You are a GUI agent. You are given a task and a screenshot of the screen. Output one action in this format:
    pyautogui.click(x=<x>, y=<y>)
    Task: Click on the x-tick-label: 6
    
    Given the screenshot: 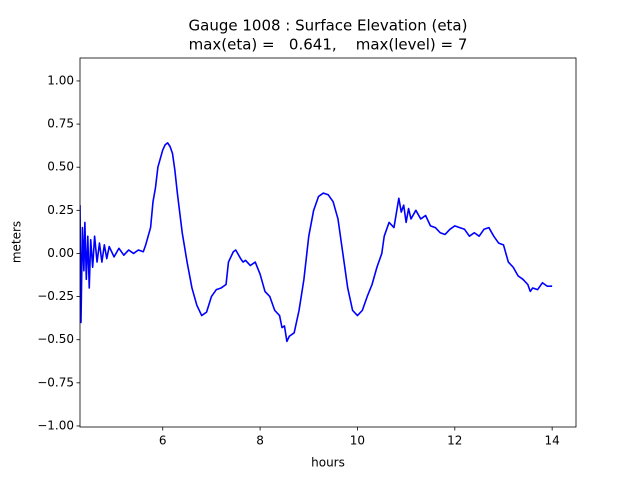 What is the action you would take?
    pyautogui.click(x=163, y=441)
    